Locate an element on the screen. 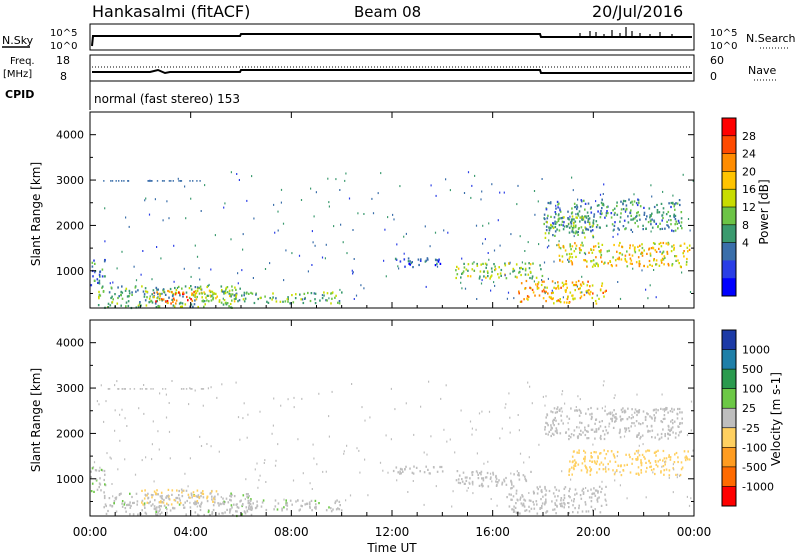 The height and width of the screenshot is (554, 800). noise-left-bottom: 10^0 is located at coordinates (63, 46).